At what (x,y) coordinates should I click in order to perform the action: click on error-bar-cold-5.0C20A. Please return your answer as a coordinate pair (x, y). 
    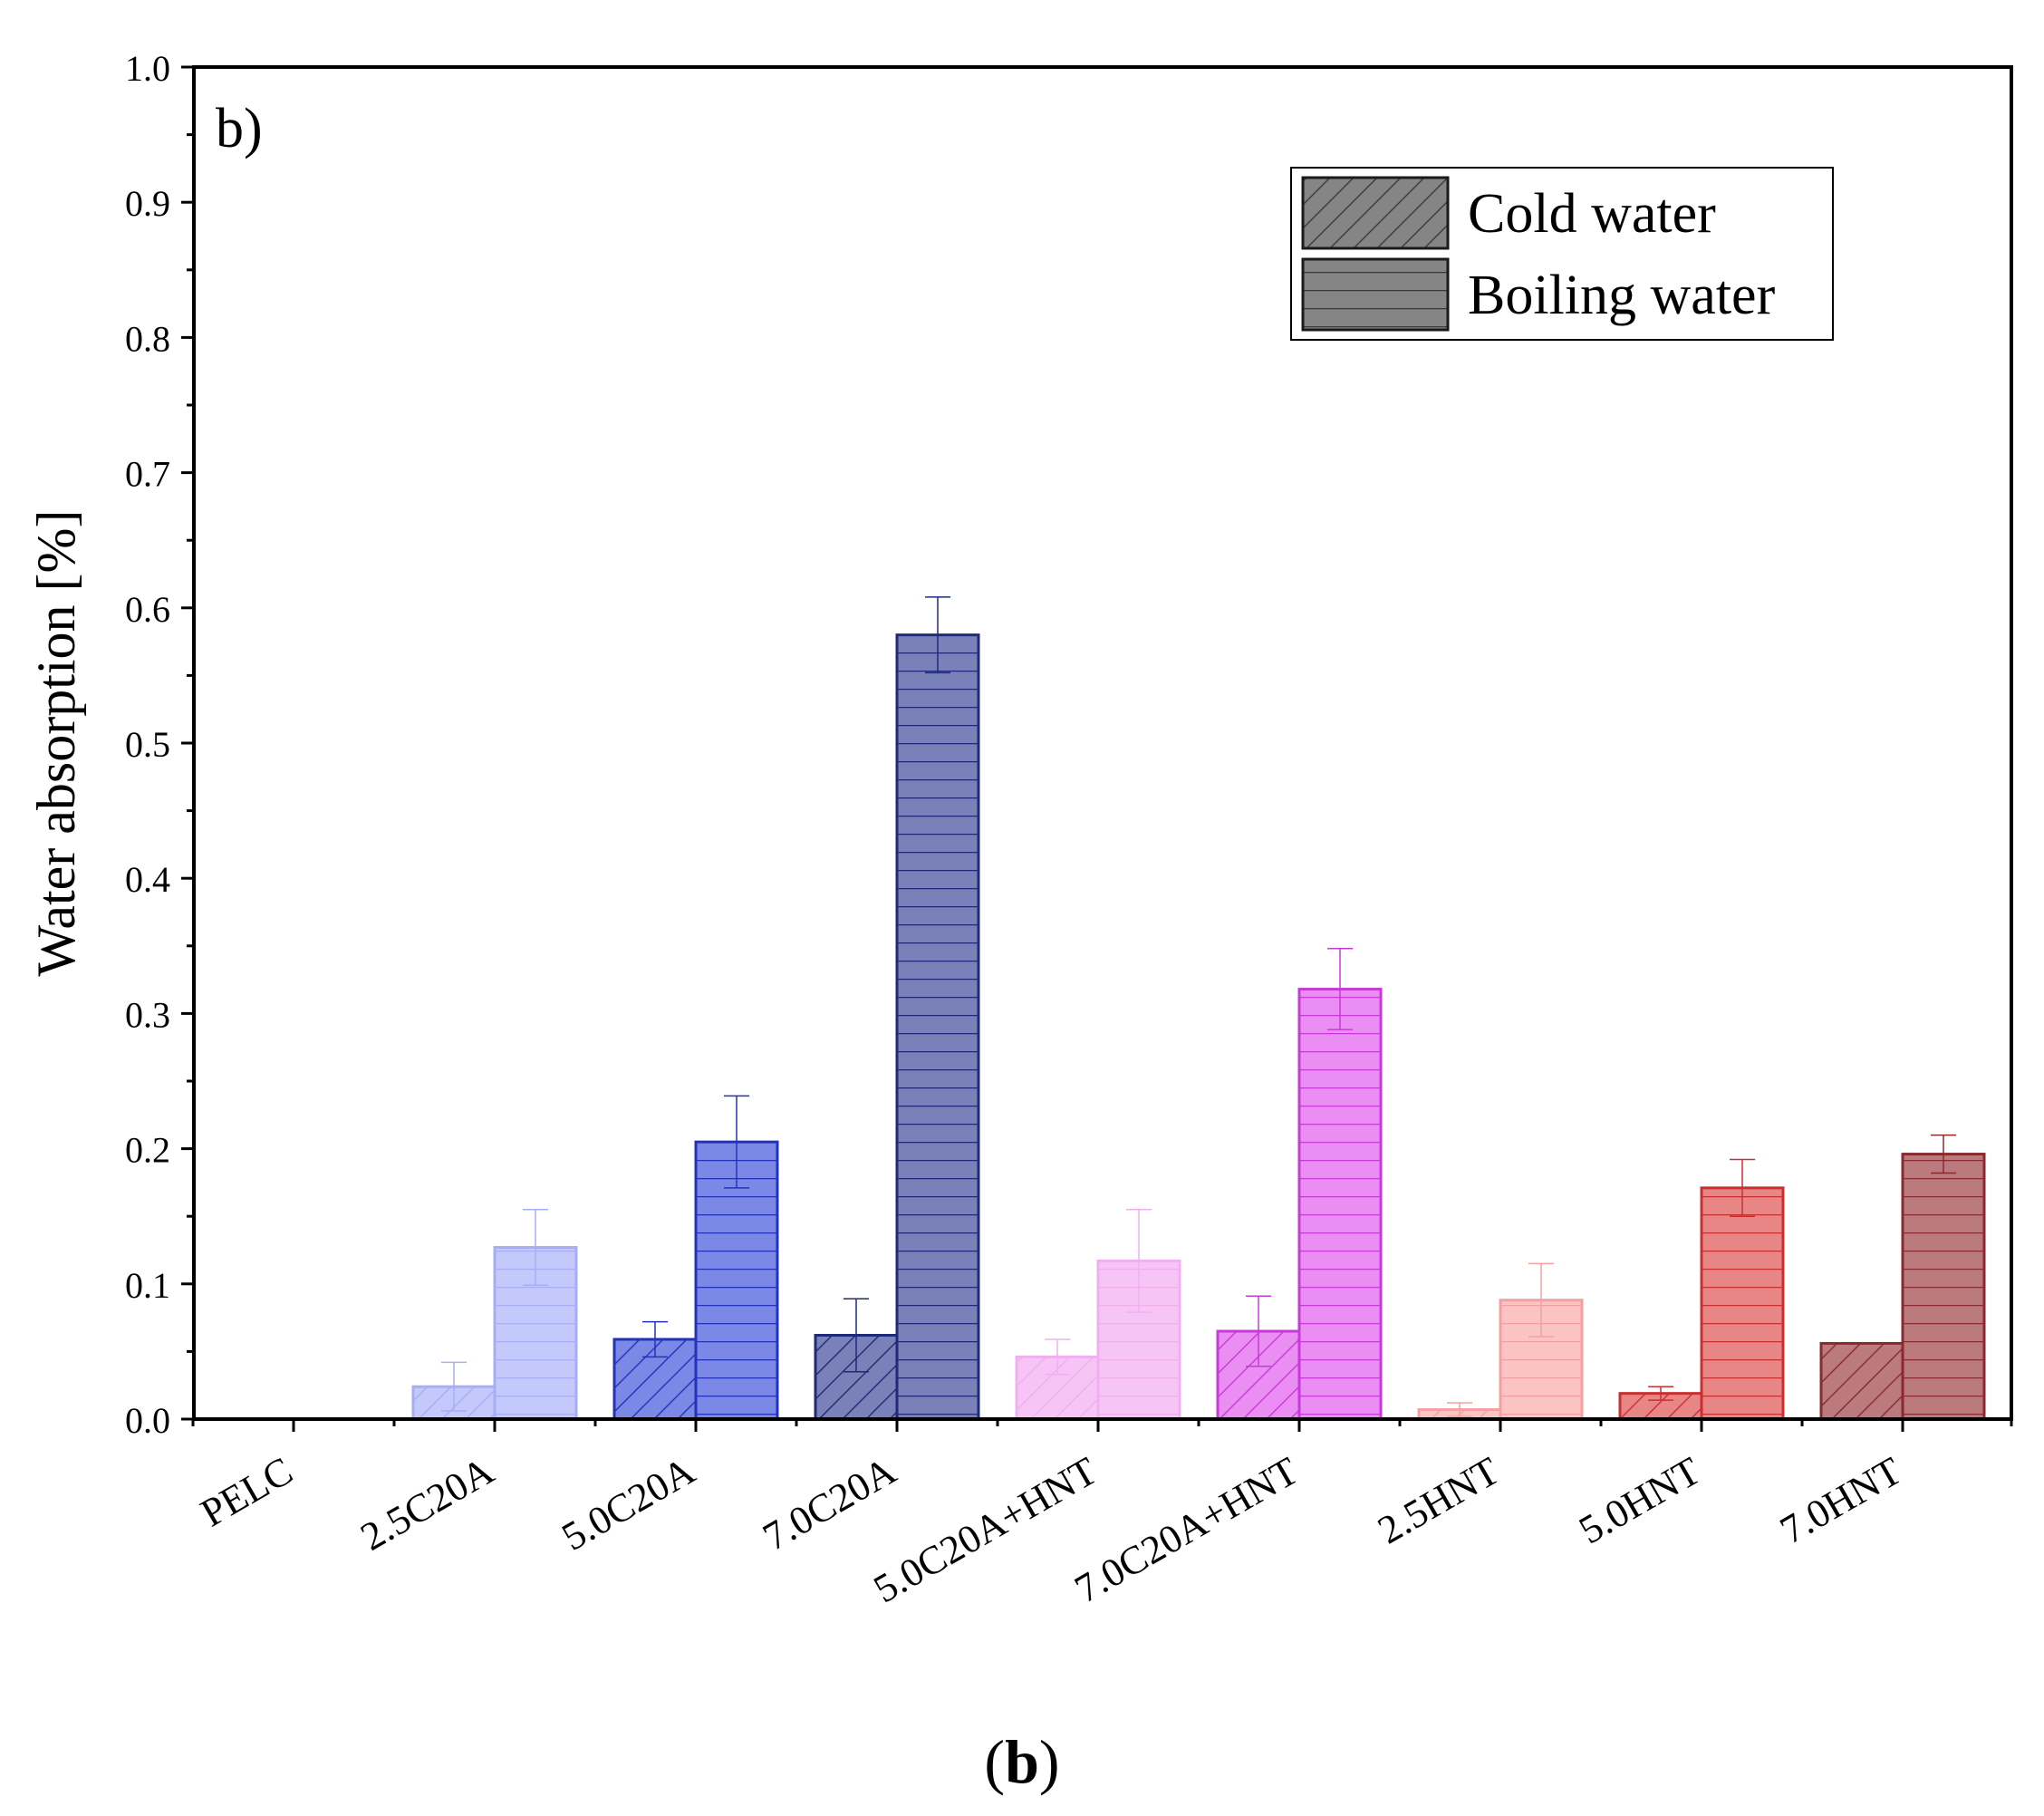
    Looking at the image, I should click on (655, 1339).